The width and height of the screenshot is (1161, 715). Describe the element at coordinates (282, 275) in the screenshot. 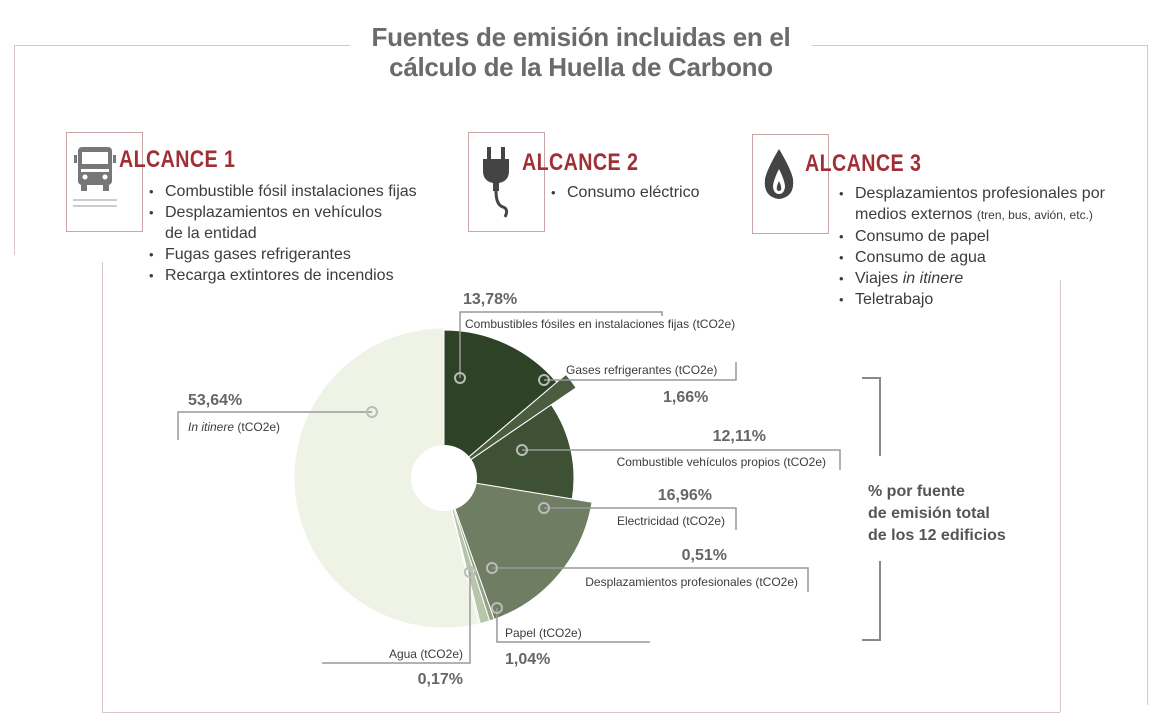

I see `list-item: Recarga extintores de incendios` at that location.